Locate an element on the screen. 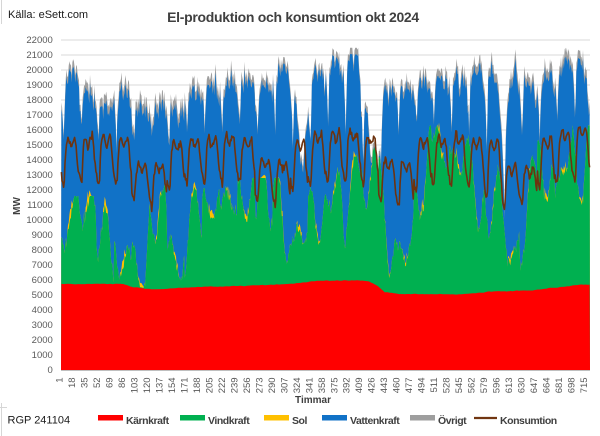  svg-text: 18000 is located at coordinates (39, 100).